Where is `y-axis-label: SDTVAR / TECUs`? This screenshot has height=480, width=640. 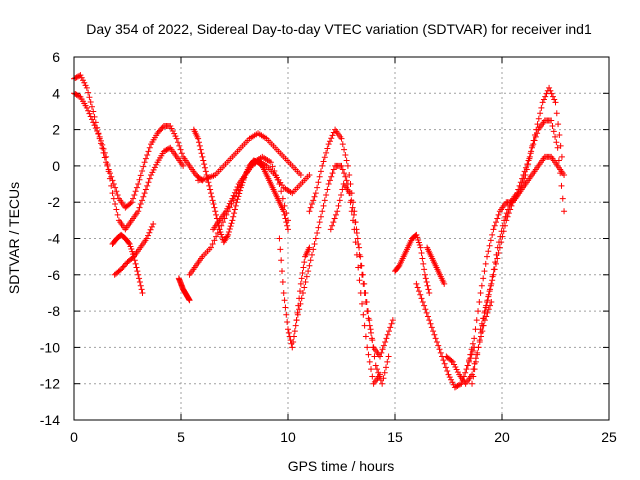
y-axis-label: SDTVAR / TECUs is located at coordinates (14, 238).